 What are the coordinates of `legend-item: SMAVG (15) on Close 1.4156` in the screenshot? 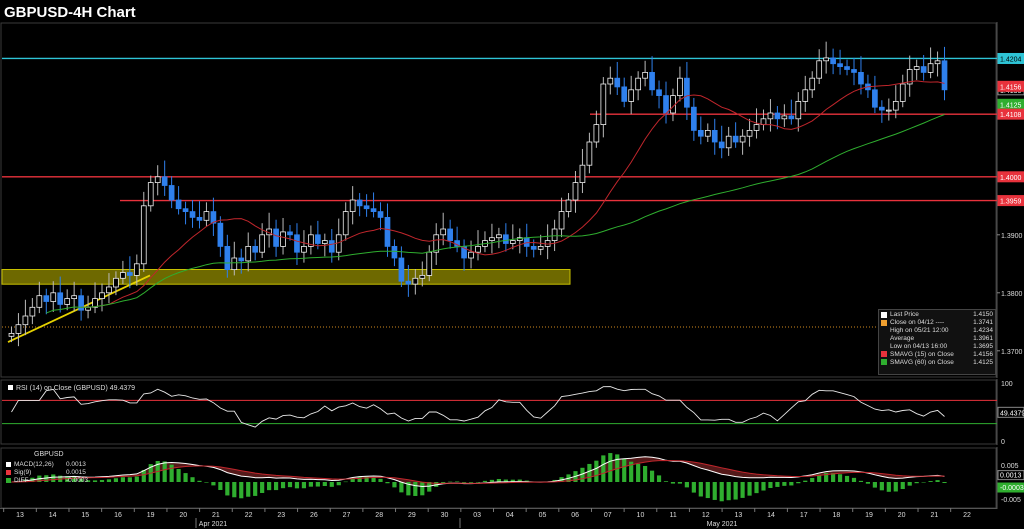 It's located at (937, 354).